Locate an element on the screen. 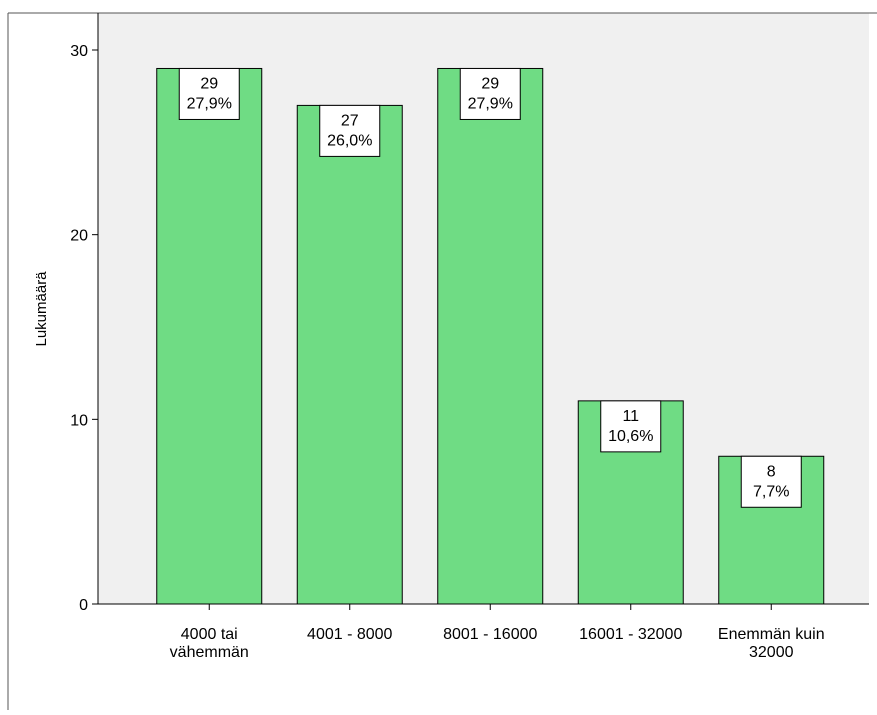  x-tick-label: 32000 is located at coordinates (771, 652).